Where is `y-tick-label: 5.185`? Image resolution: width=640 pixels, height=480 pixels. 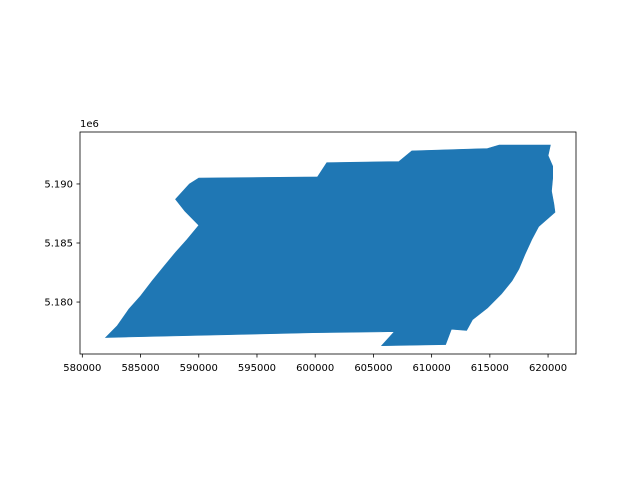 y-tick-label: 5.185 is located at coordinates (58, 244).